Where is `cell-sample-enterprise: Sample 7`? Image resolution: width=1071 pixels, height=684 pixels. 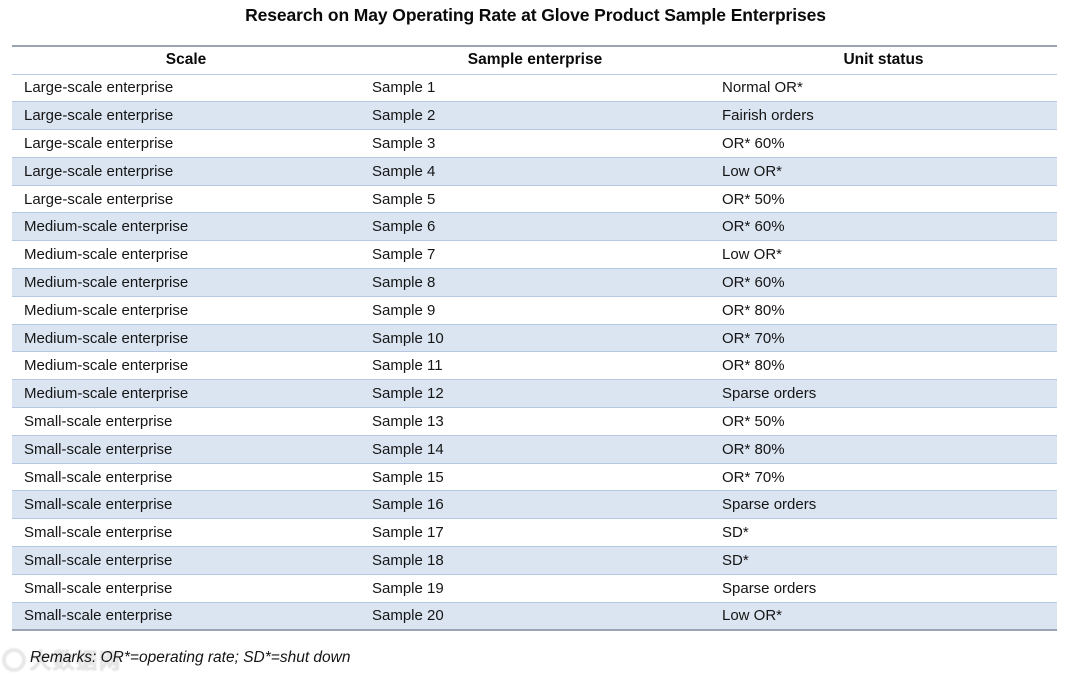
cell-sample-enterprise: Sample 7 is located at coordinates (535, 255).